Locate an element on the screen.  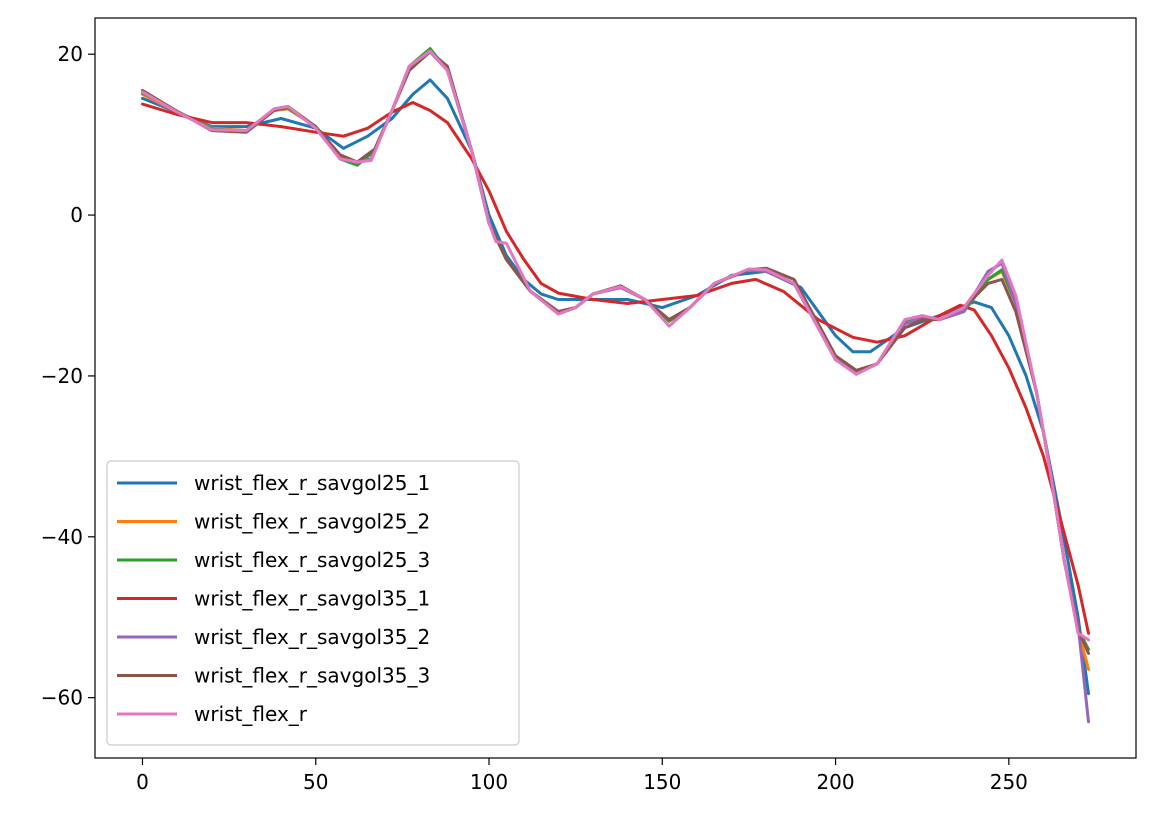
legend-label: wrist_flex_r_savgol35_3 is located at coordinates (312, 676).